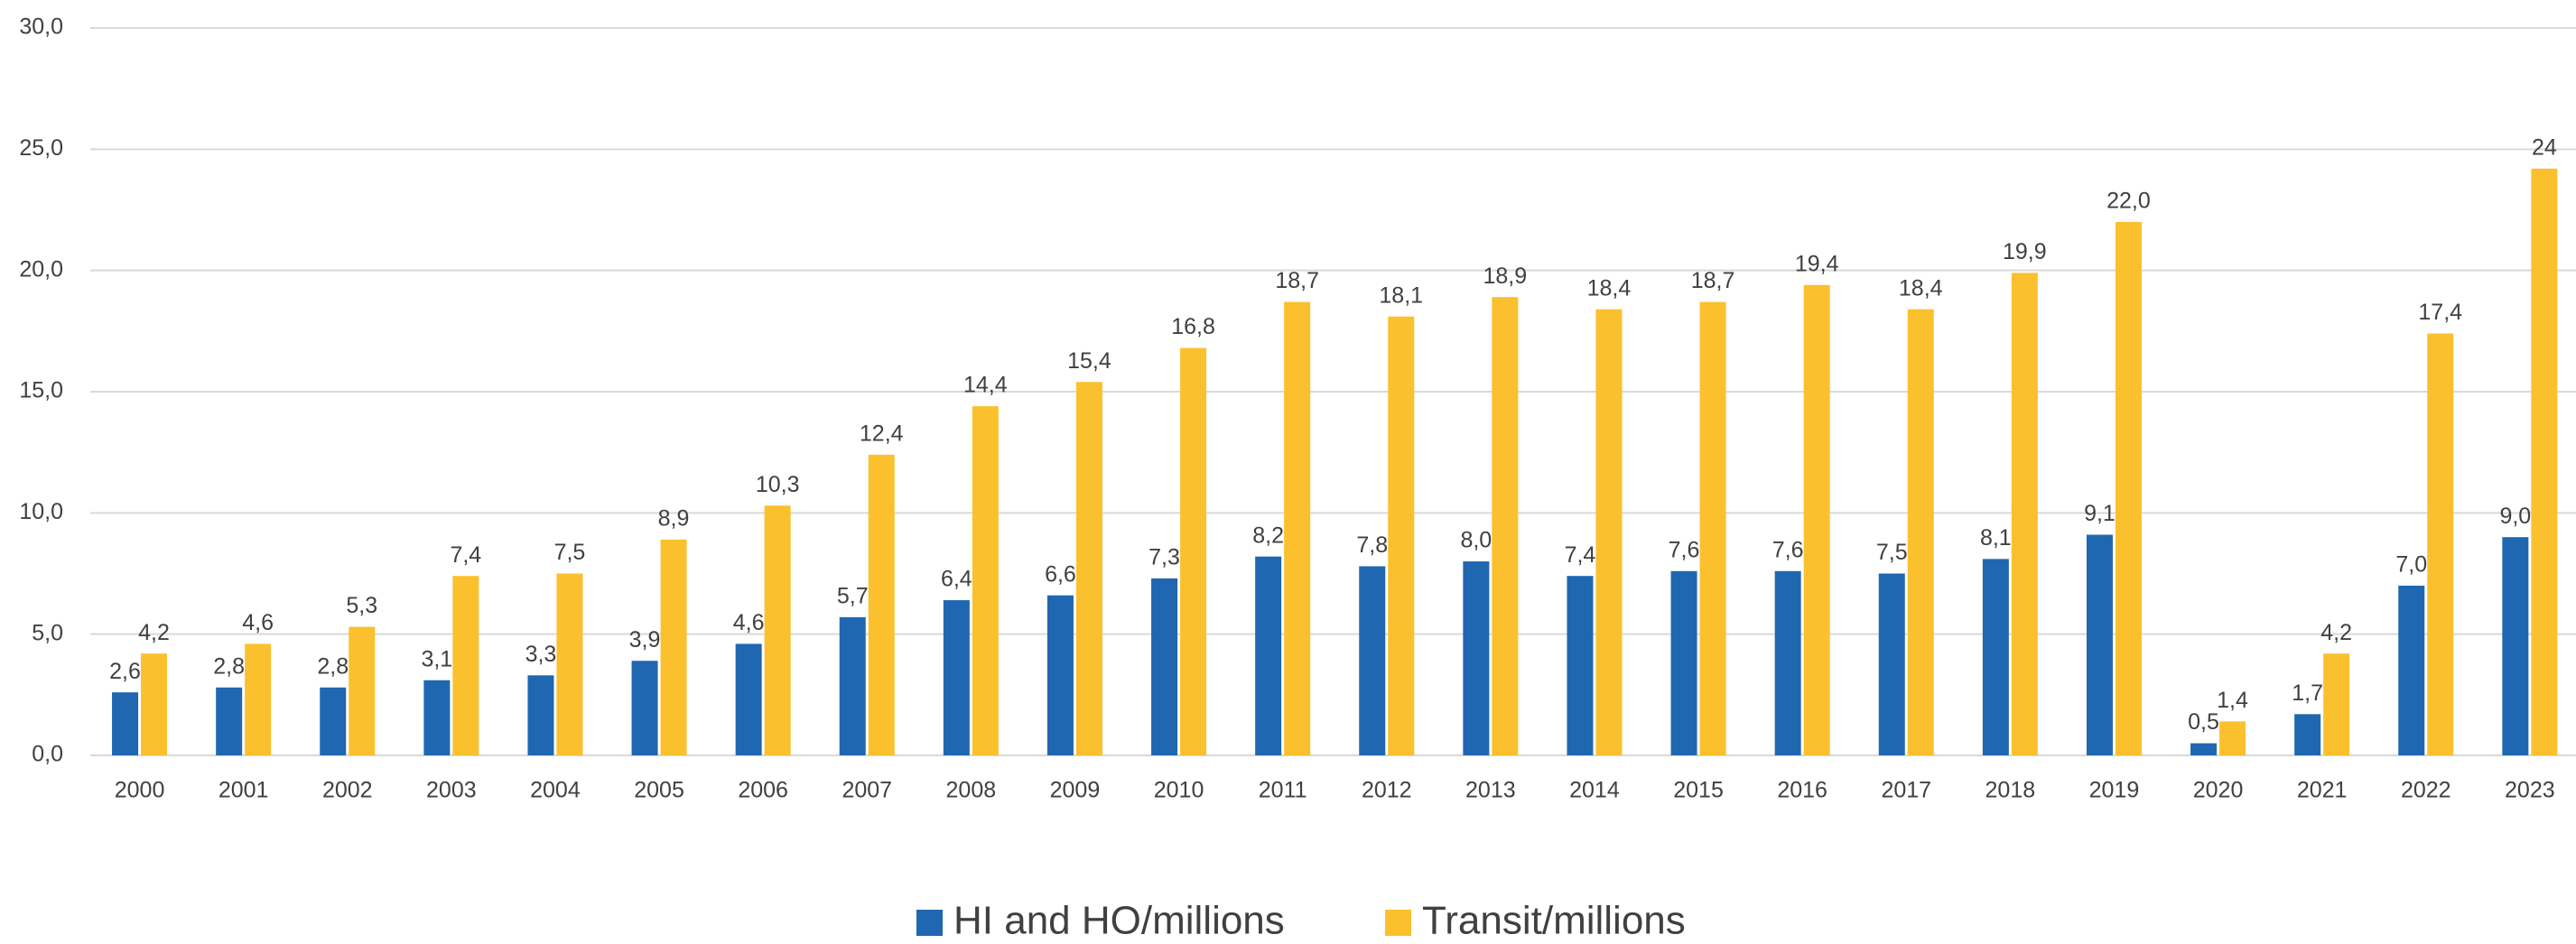  What do you see at coordinates (2203, 722) in the screenshot?
I see `data-label: 0,5` at bounding box center [2203, 722].